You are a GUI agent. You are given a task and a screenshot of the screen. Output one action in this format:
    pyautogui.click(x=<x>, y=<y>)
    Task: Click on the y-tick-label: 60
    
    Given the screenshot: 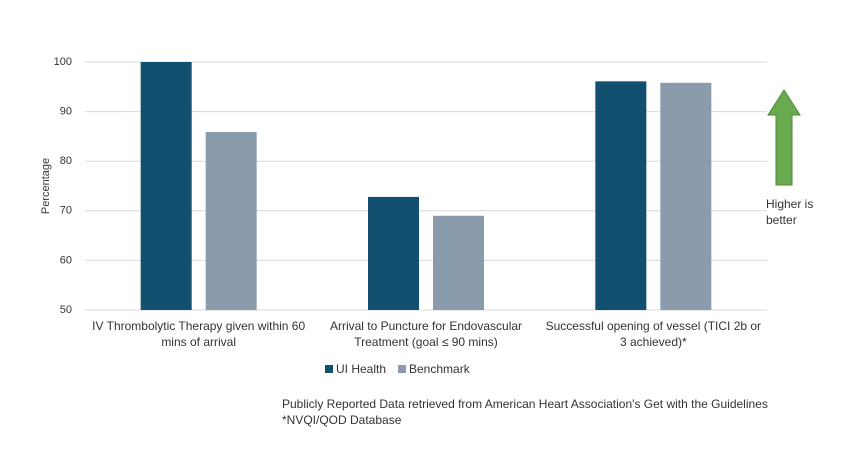 What is the action you would take?
    pyautogui.click(x=66, y=260)
    